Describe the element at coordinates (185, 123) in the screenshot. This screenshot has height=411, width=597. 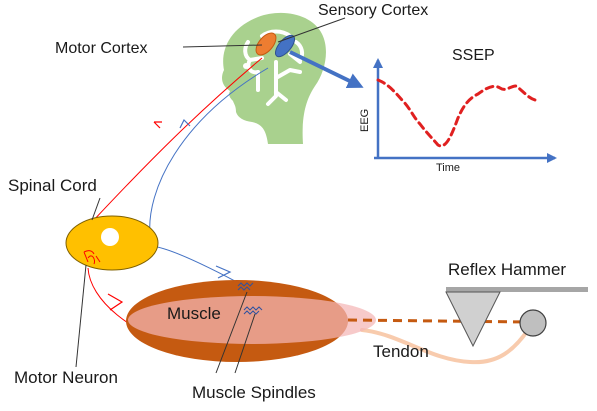
I see `sensory-pathway-arrowhead-upper` at that location.